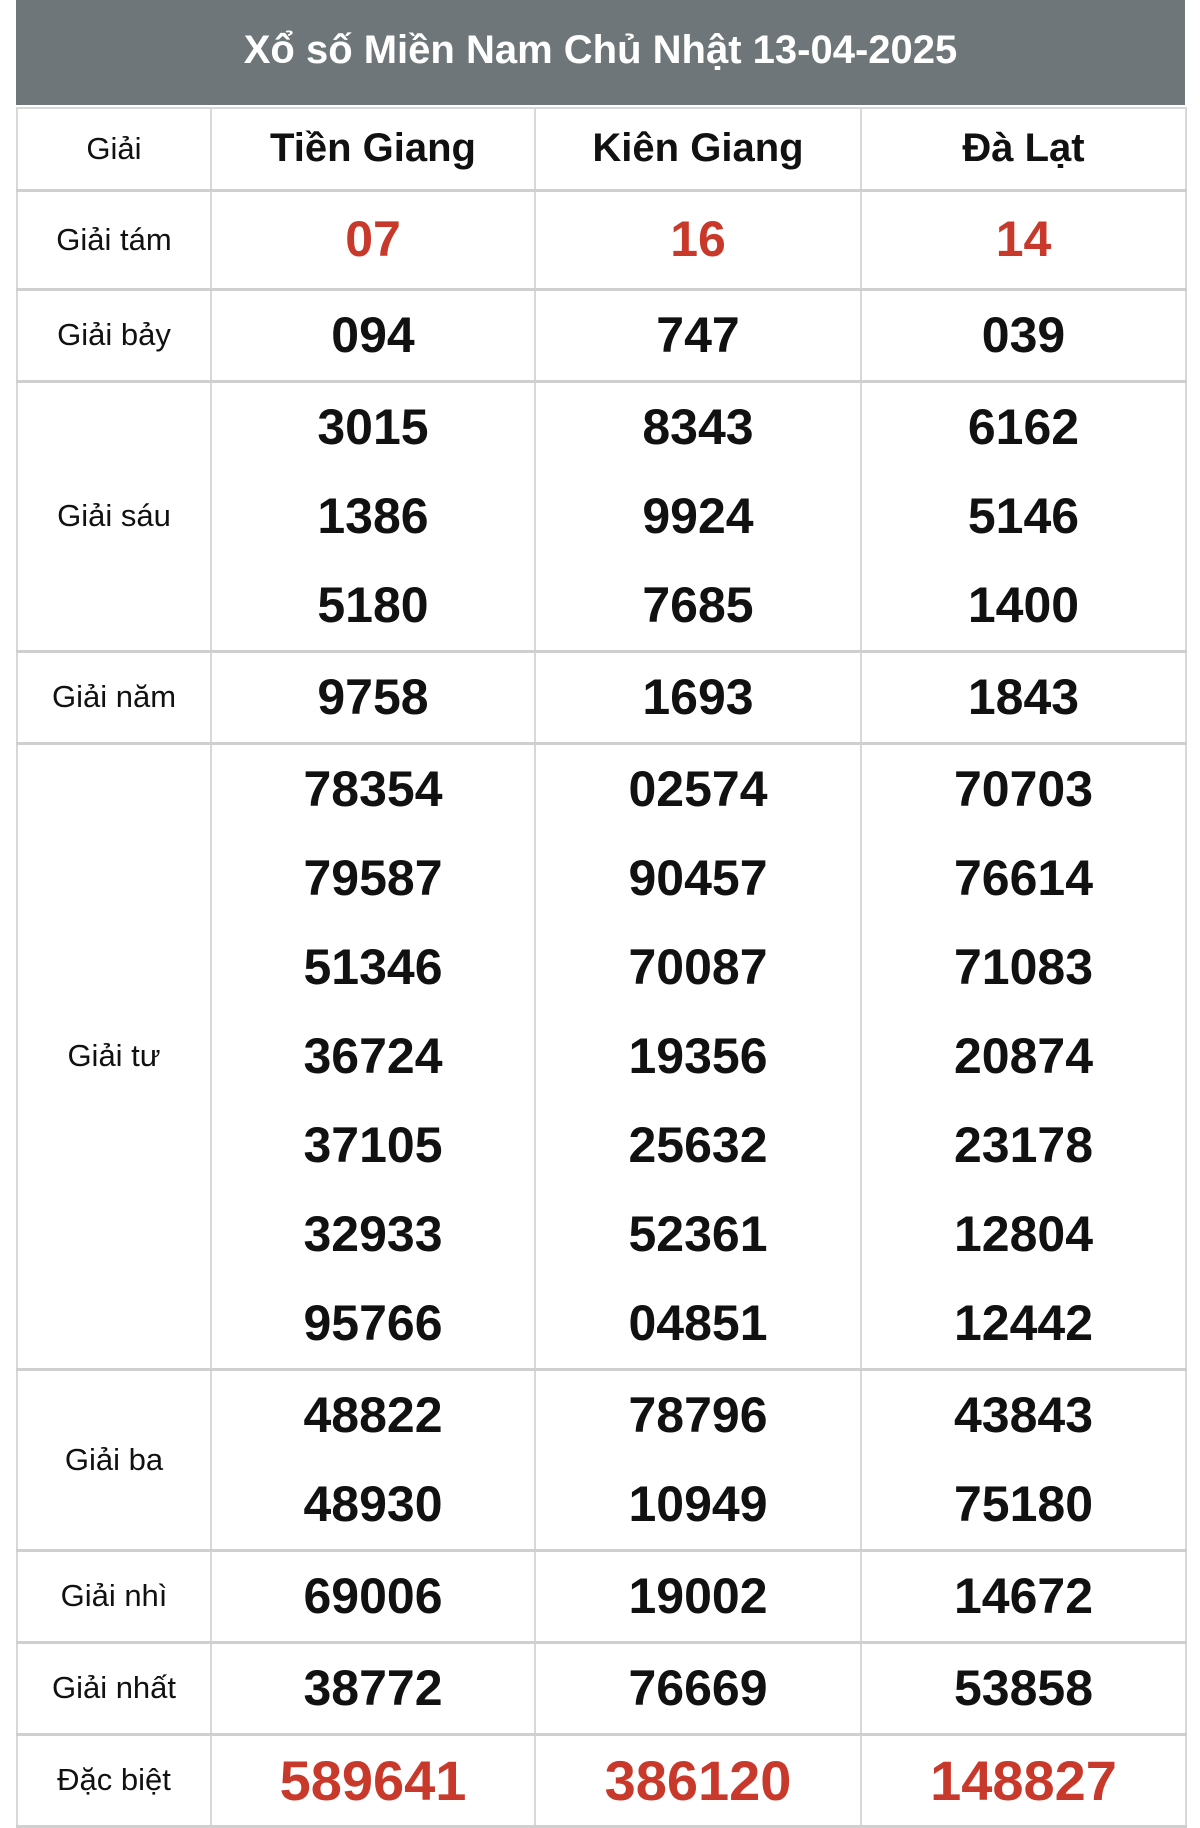 The image size is (1200, 1828). Describe the element at coordinates (698, 1144) in the screenshot. I see `prize-number: 25632` at that location.